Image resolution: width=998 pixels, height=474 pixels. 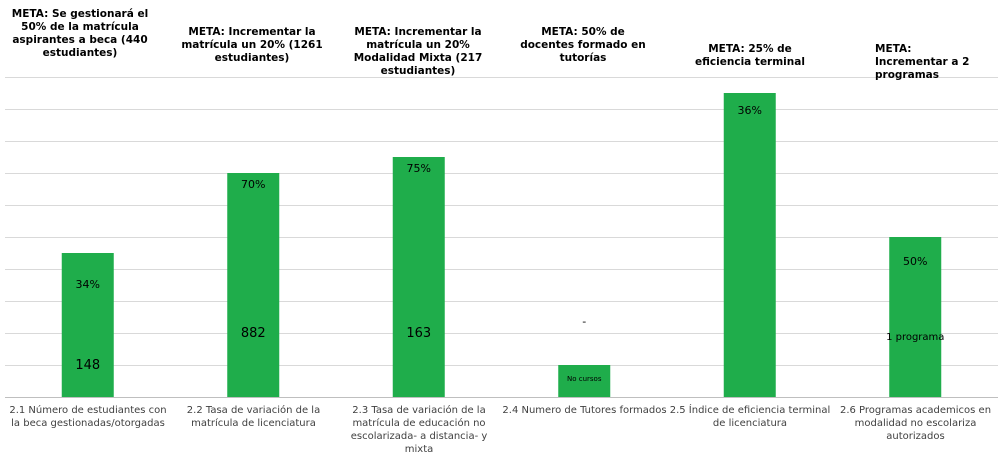 I want to click on percent-label: 34%, so click(x=87, y=284).